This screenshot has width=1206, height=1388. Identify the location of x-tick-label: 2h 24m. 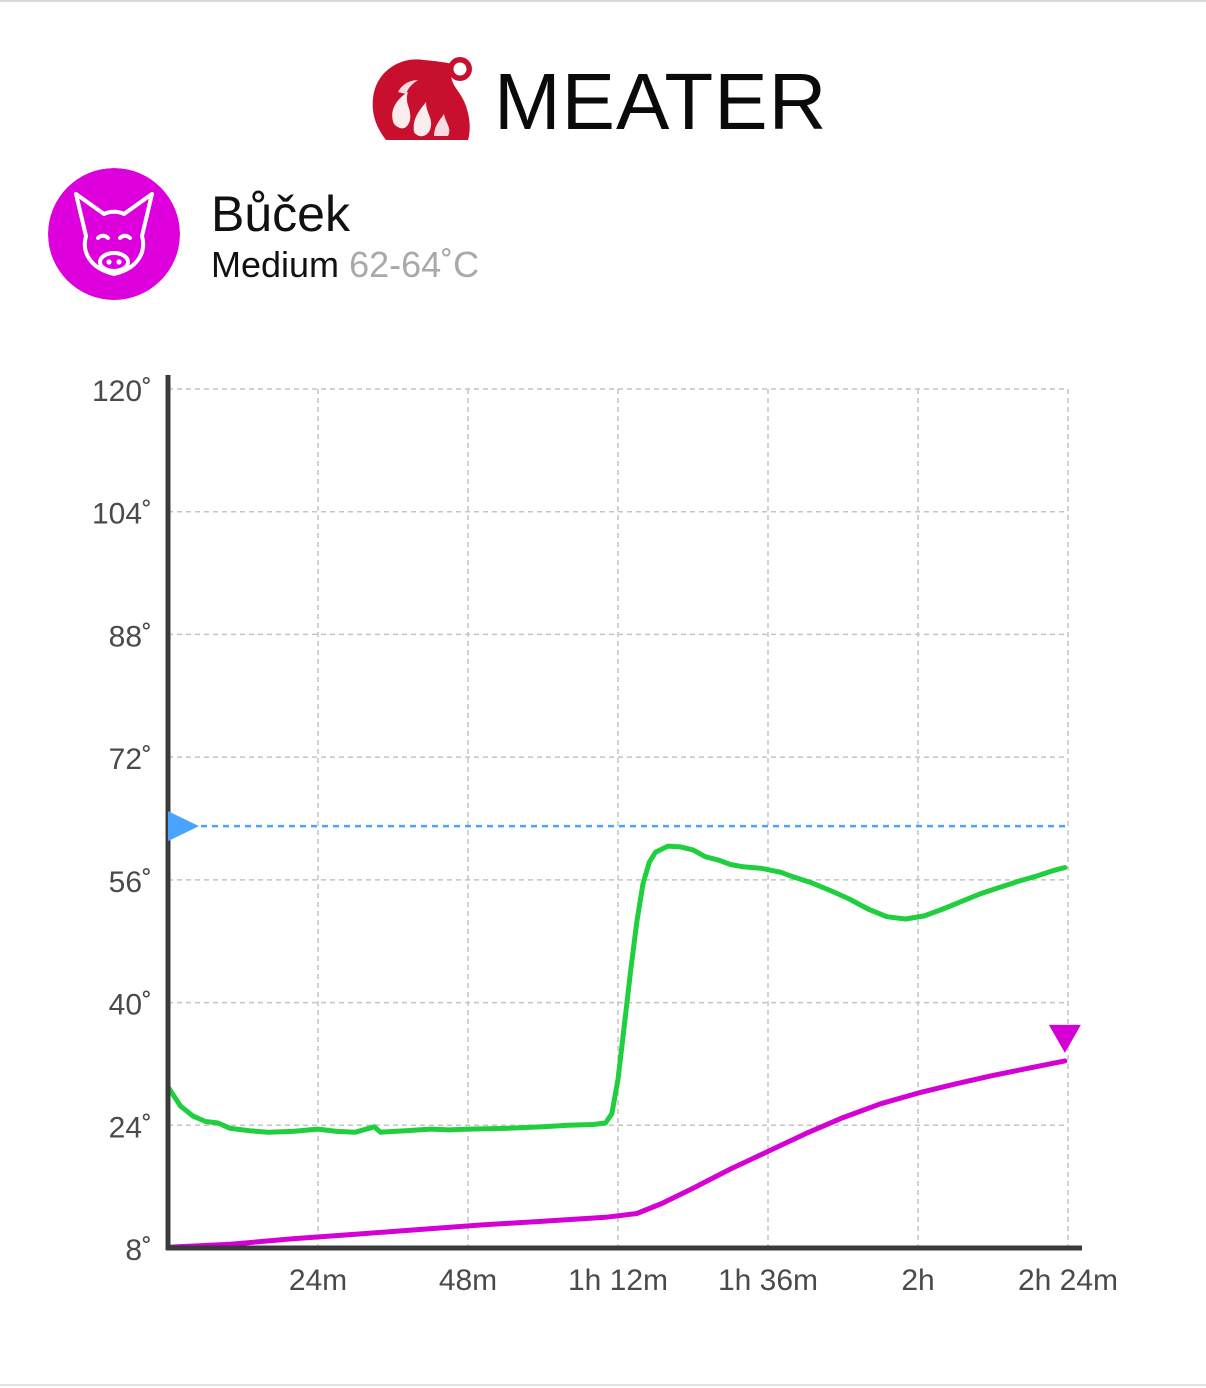
(1068, 1280).